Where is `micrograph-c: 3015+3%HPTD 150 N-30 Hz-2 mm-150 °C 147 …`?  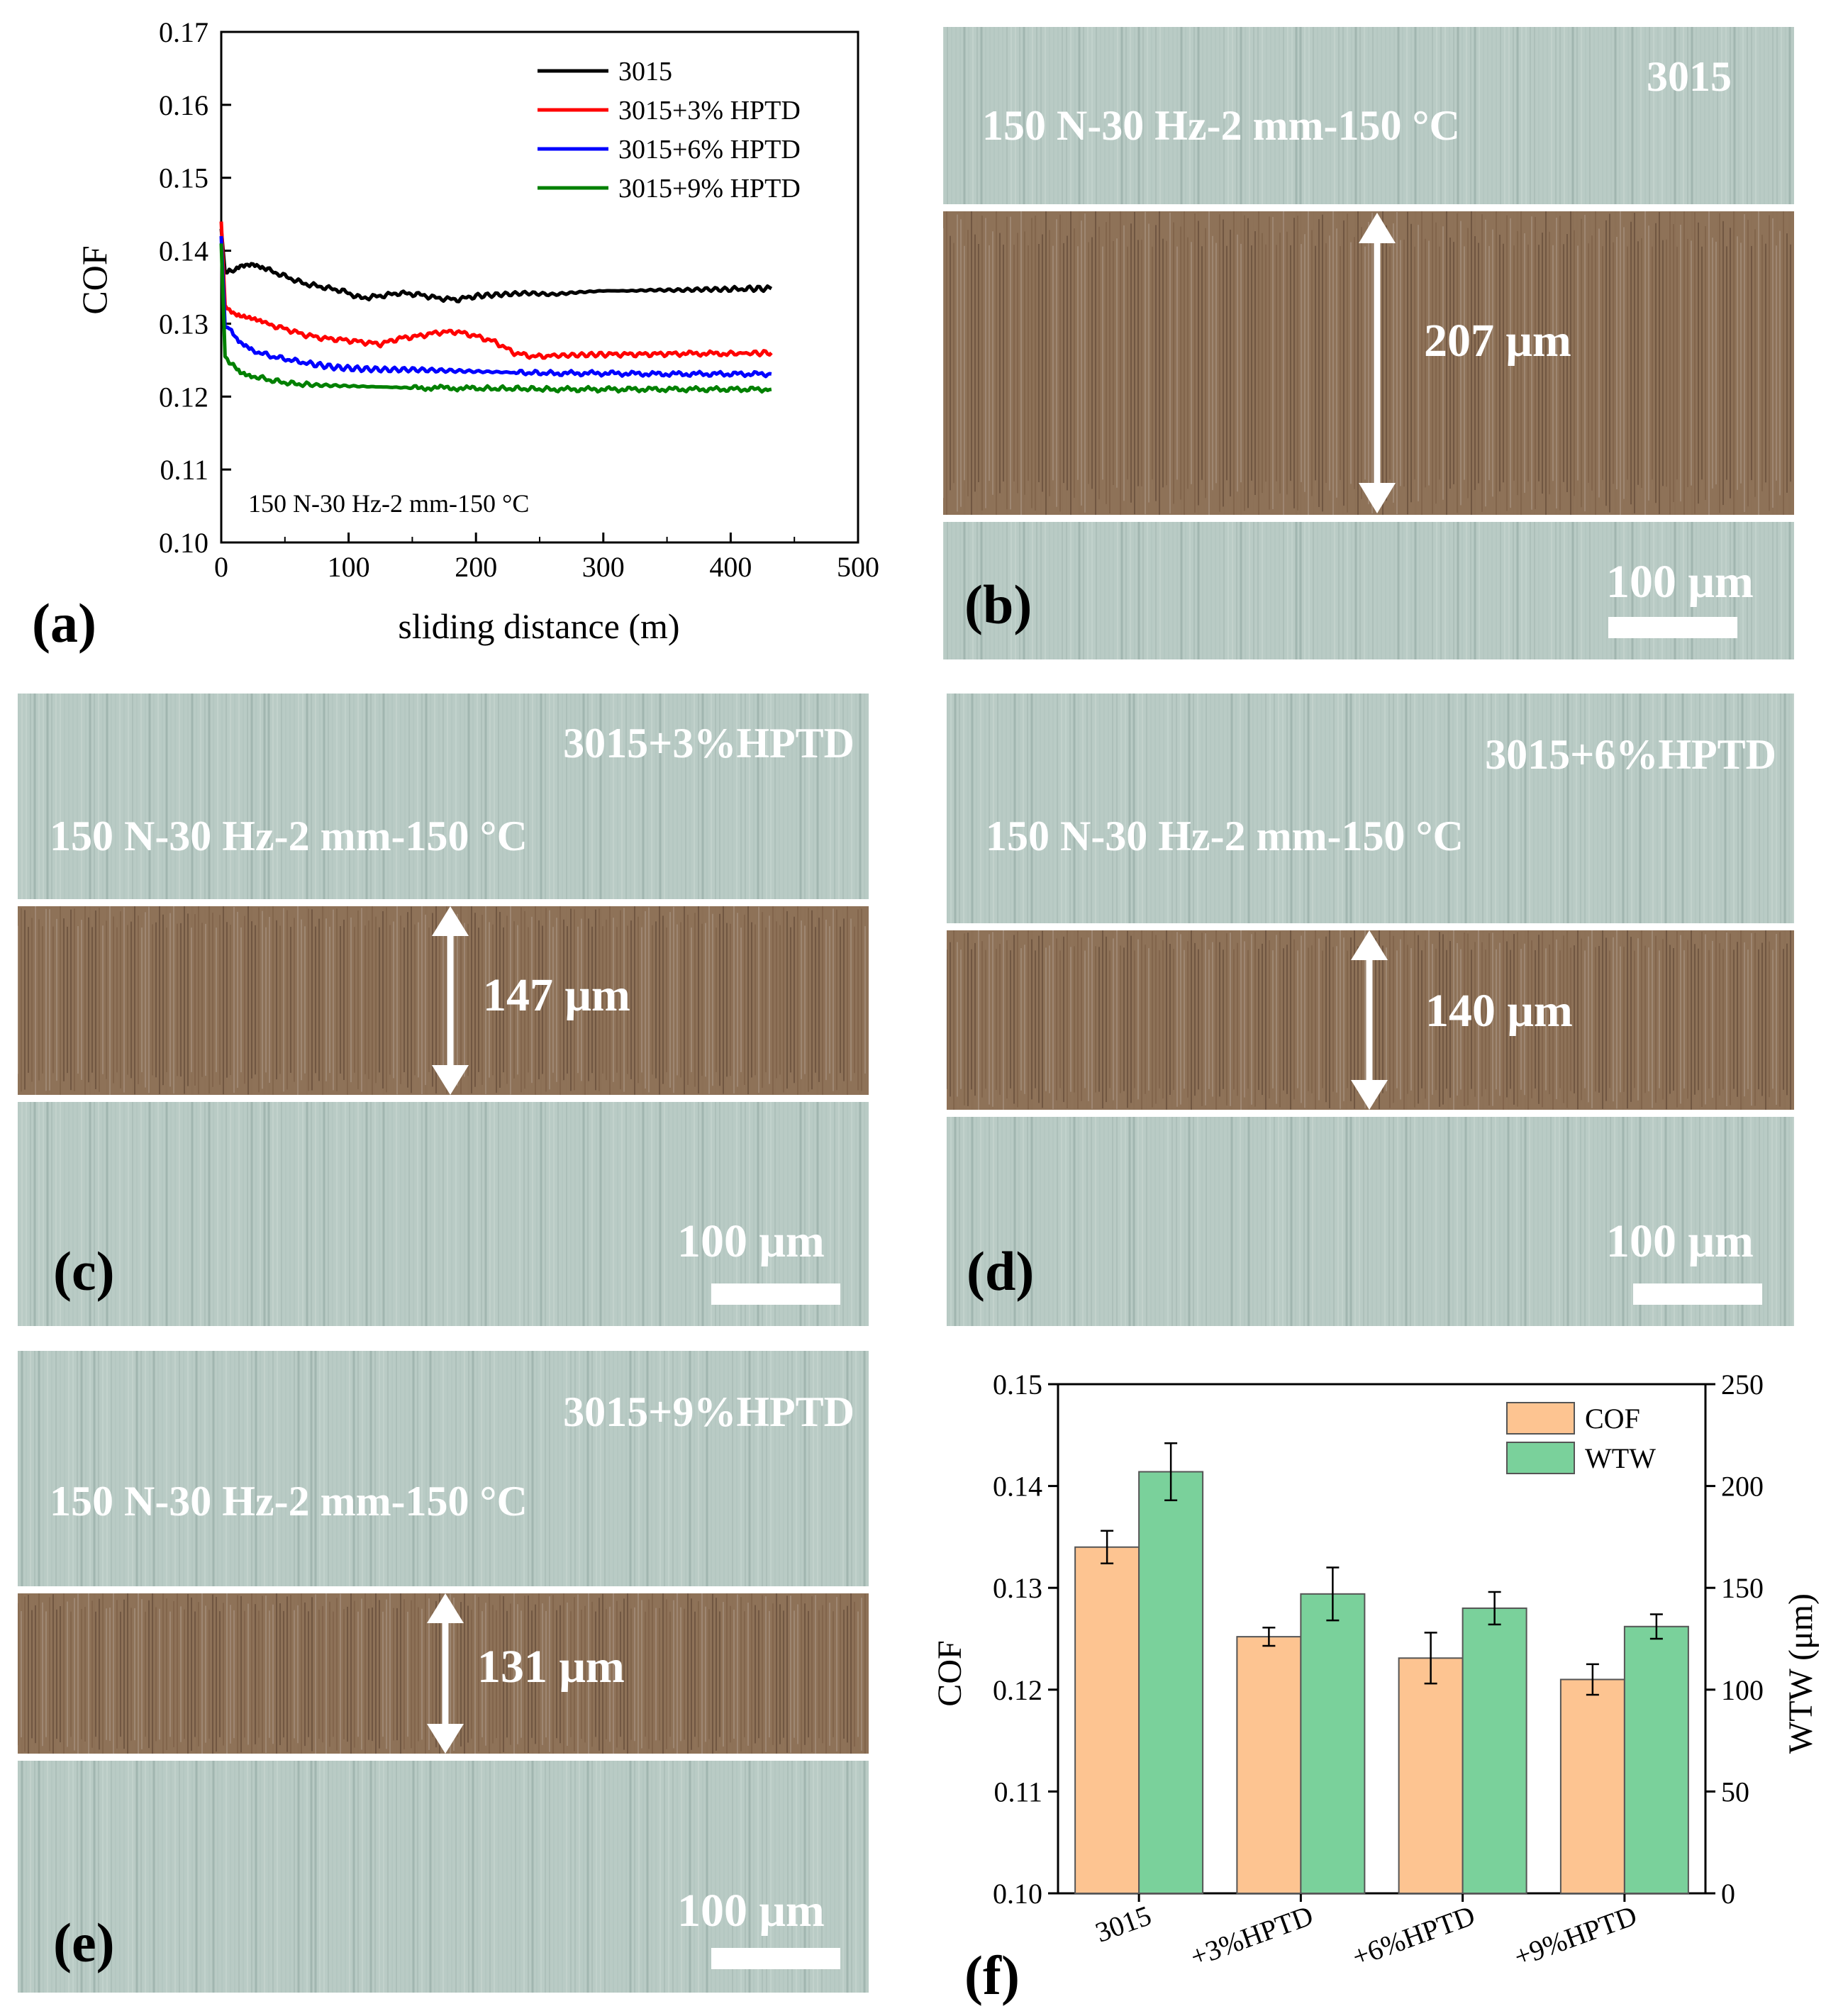
micrograph-c: 3015+3%HPTD 150 N-30 Hz-2 mm-150 °C 147 … is located at coordinates (443, 1010).